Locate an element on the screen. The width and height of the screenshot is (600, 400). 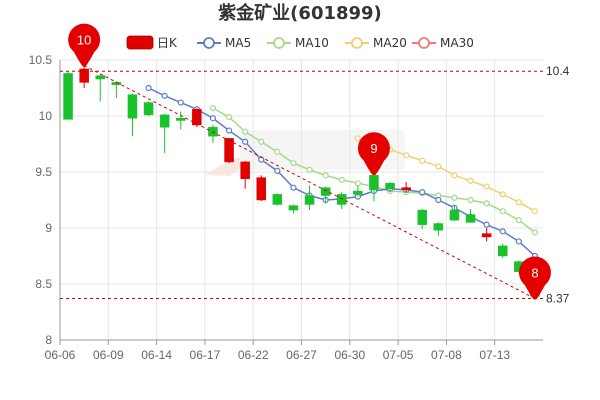
y-tick-label: 10.5 is located at coordinates (41, 60).